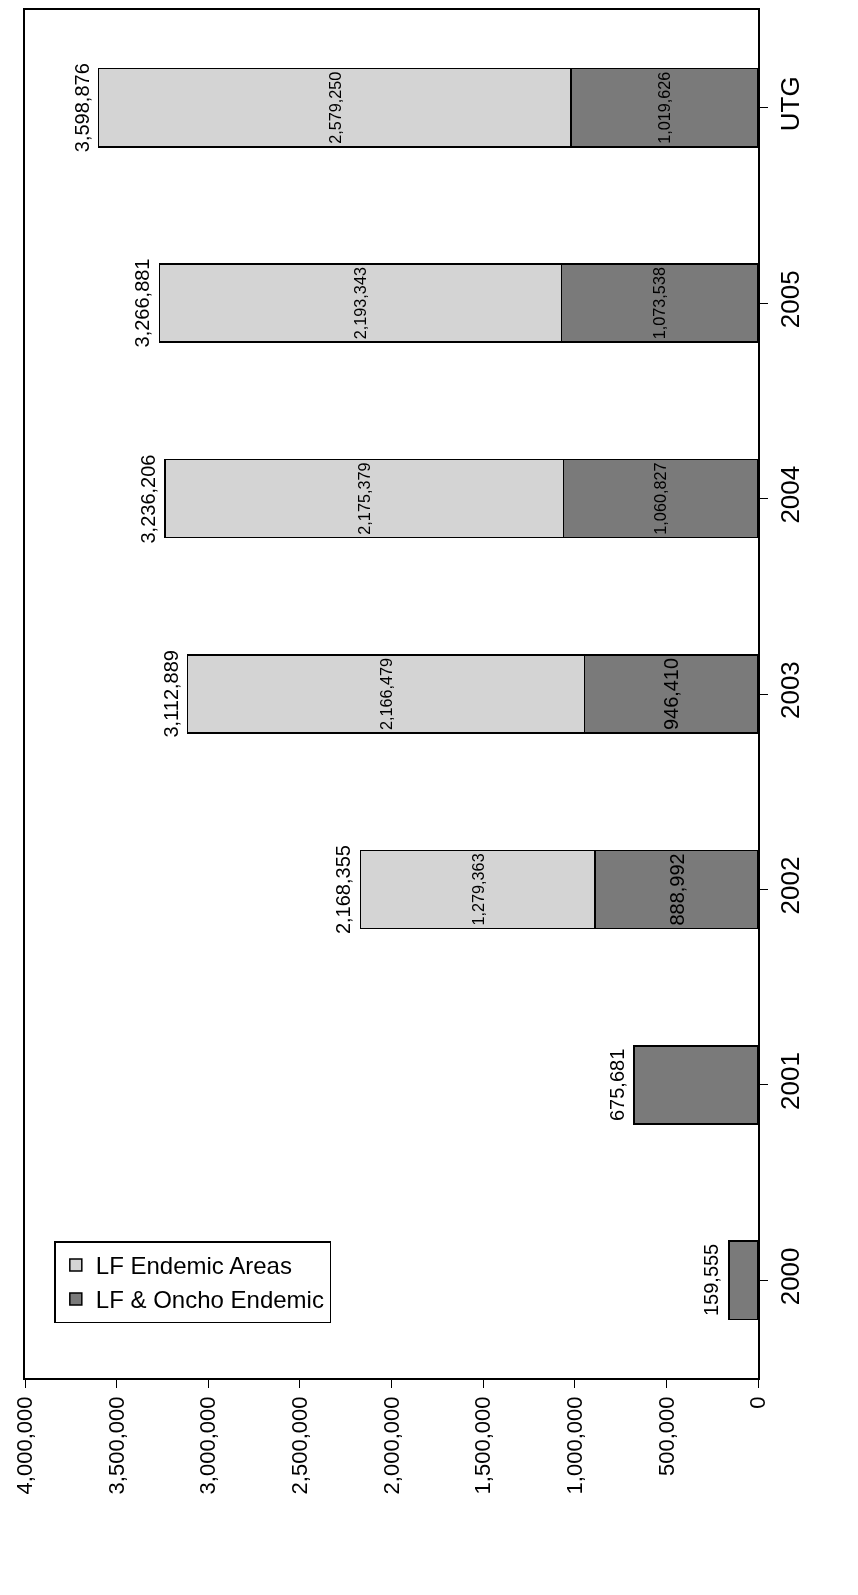 The height and width of the screenshot is (1595, 858). Describe the element at coordinates (209, 1300) in the screenshot. I see `legend-label: LF & Oncho Endemic` at that location.